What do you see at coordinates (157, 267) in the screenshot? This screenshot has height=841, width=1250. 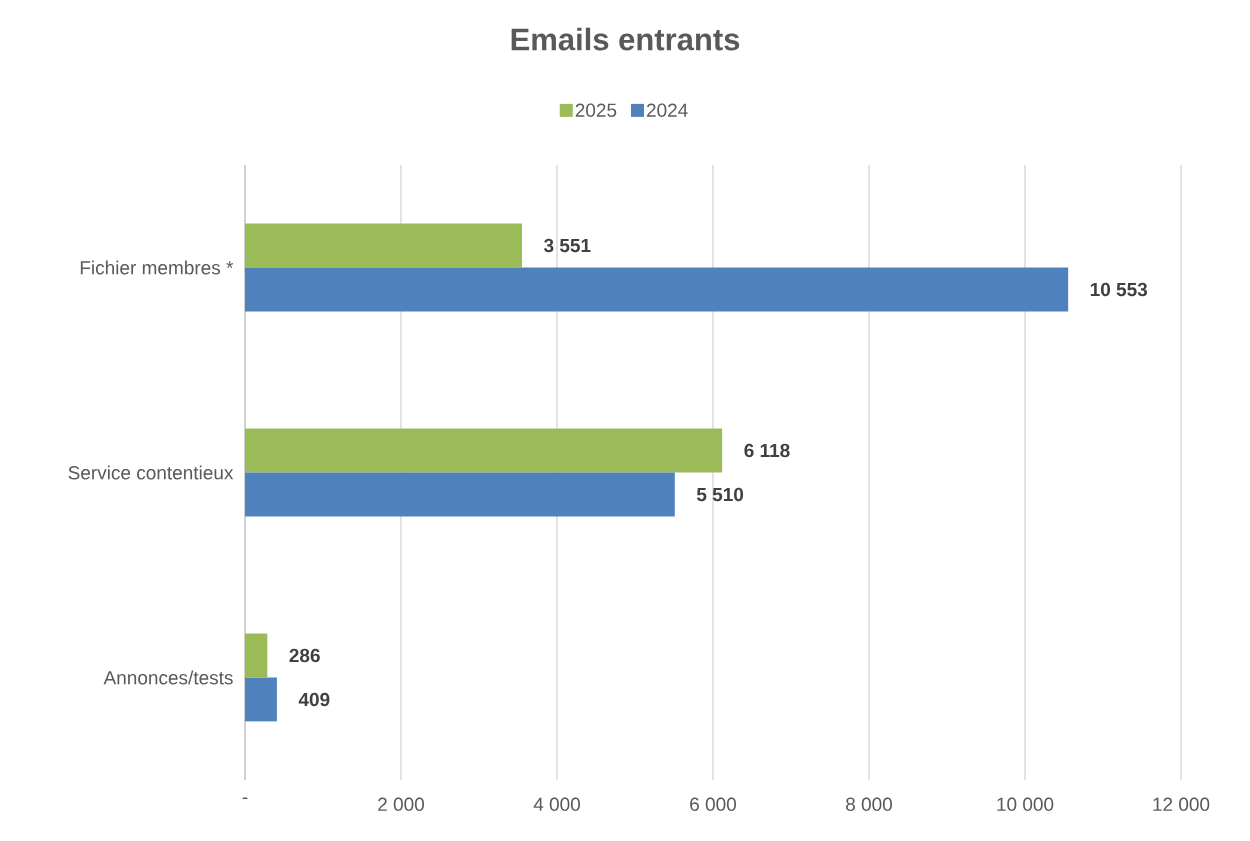 I see `y-tick-label: Fichier membres *` at bounding box center [157, 267].